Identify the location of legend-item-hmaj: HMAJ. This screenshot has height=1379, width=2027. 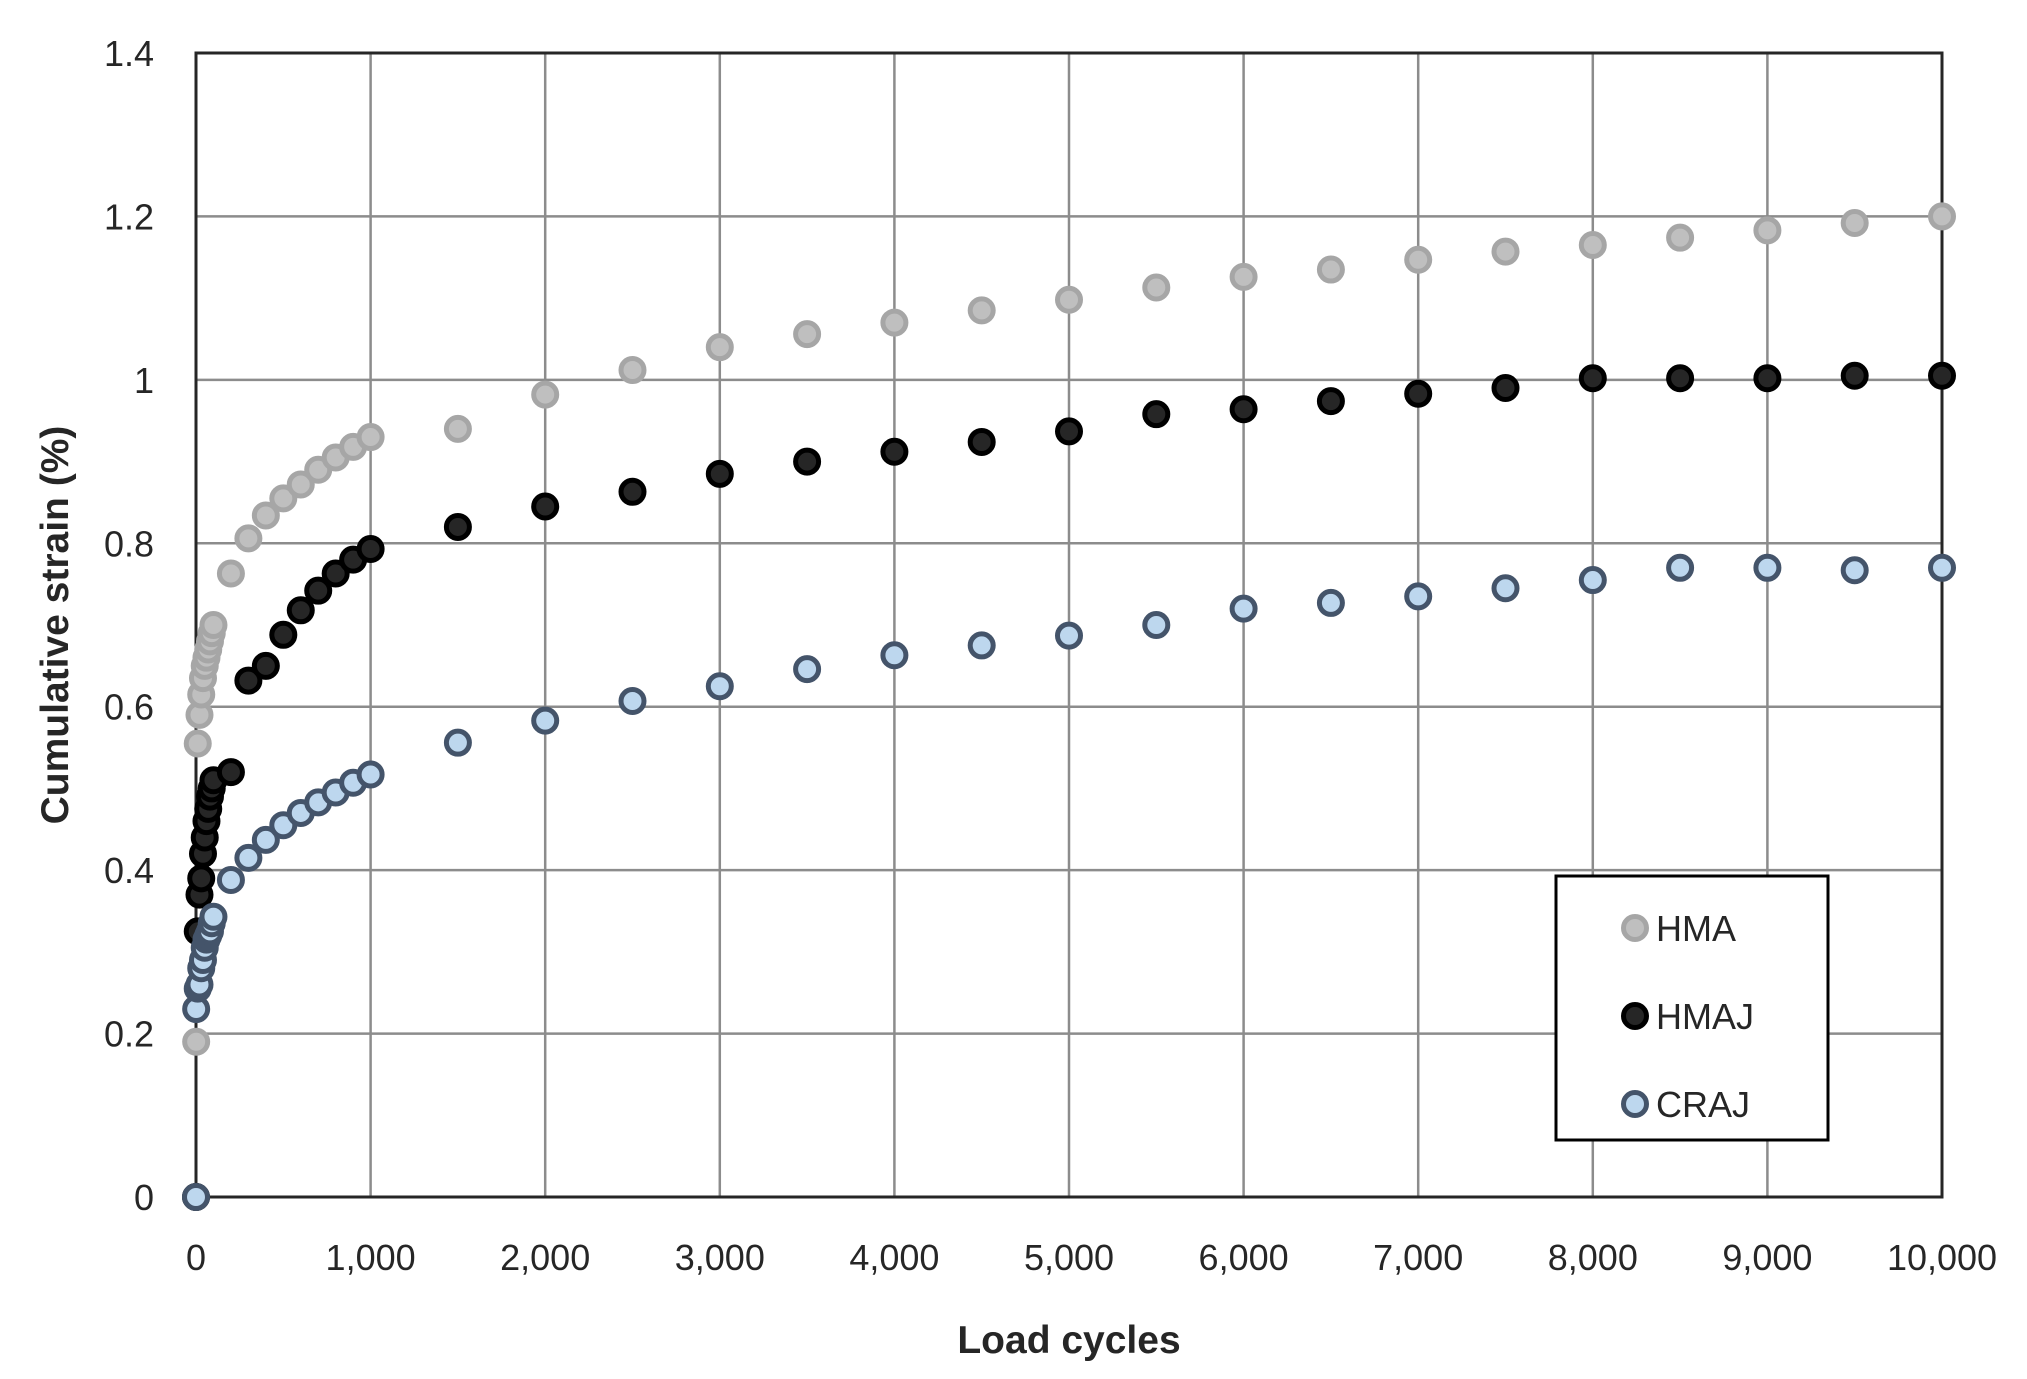
(1687, 1016).